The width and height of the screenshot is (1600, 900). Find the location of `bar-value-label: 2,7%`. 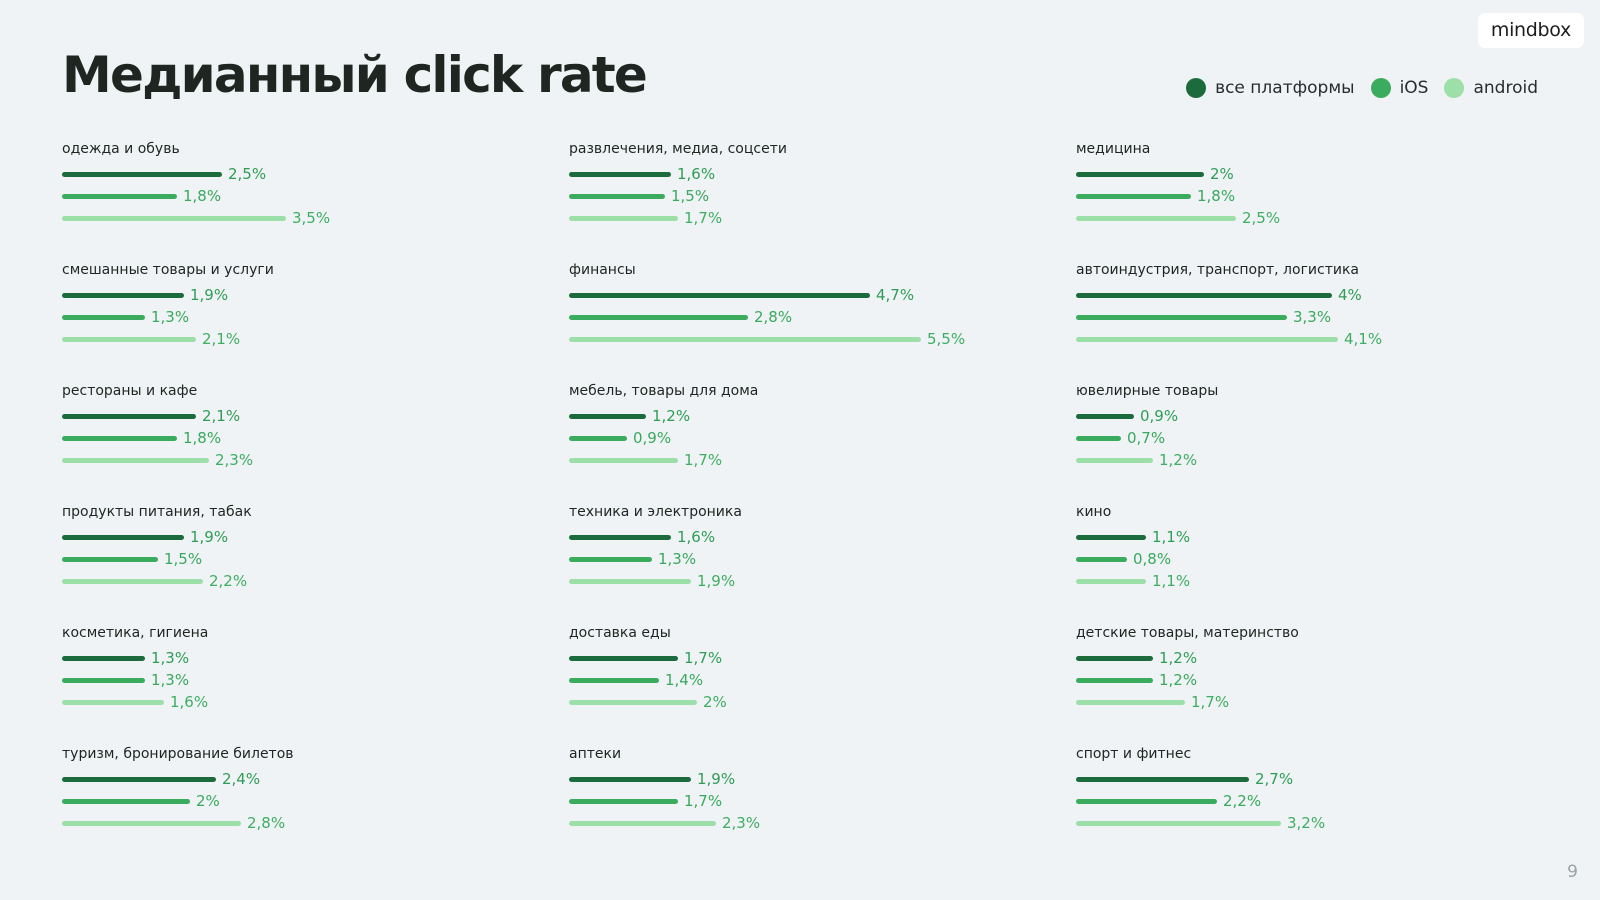

bar-value-label: 2,7% is located at coordinates (1274, 779).